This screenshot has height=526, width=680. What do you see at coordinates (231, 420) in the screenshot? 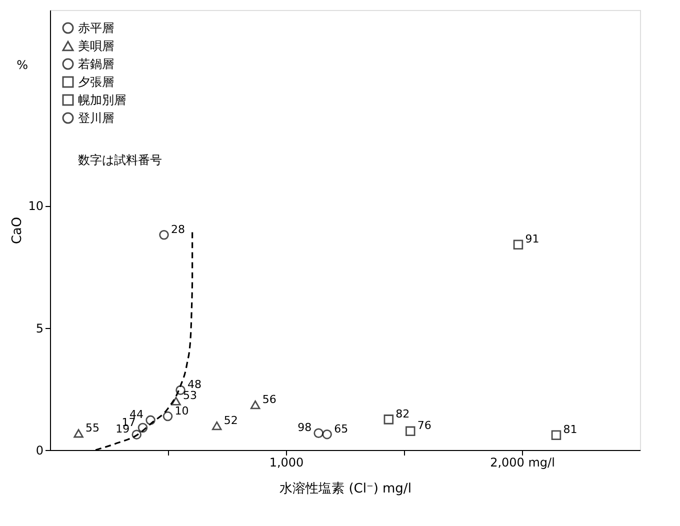
I see `annotation: 52` at bounding box center [231, 420].